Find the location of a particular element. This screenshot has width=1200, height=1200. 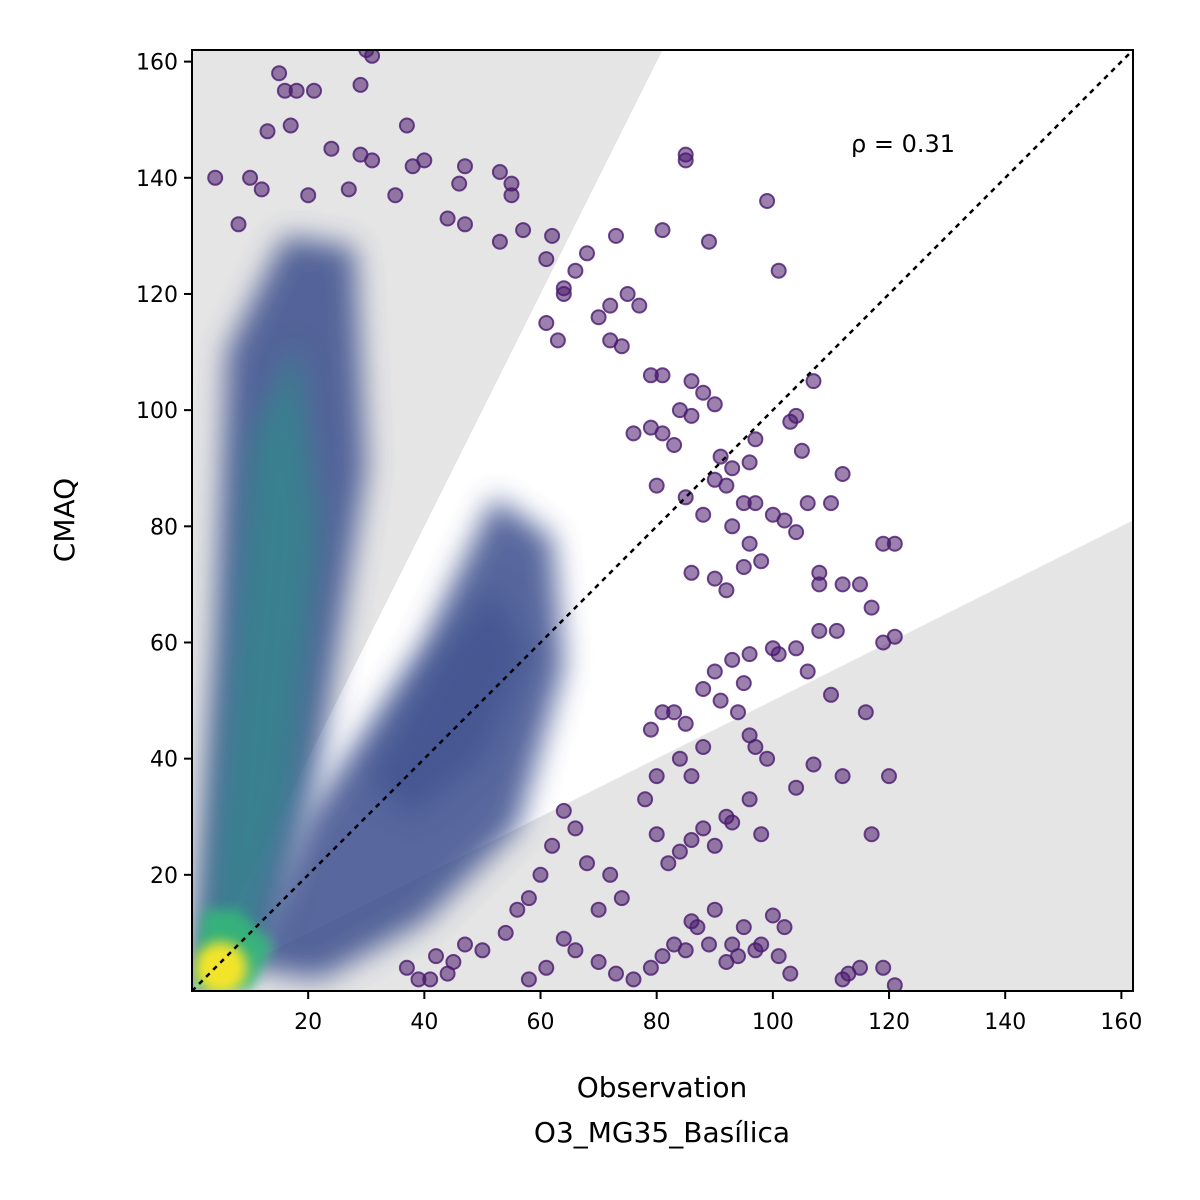

x-axis-ticks: 20 40 60 80 100 120 140 160 is located at coordinates (718, 1013).